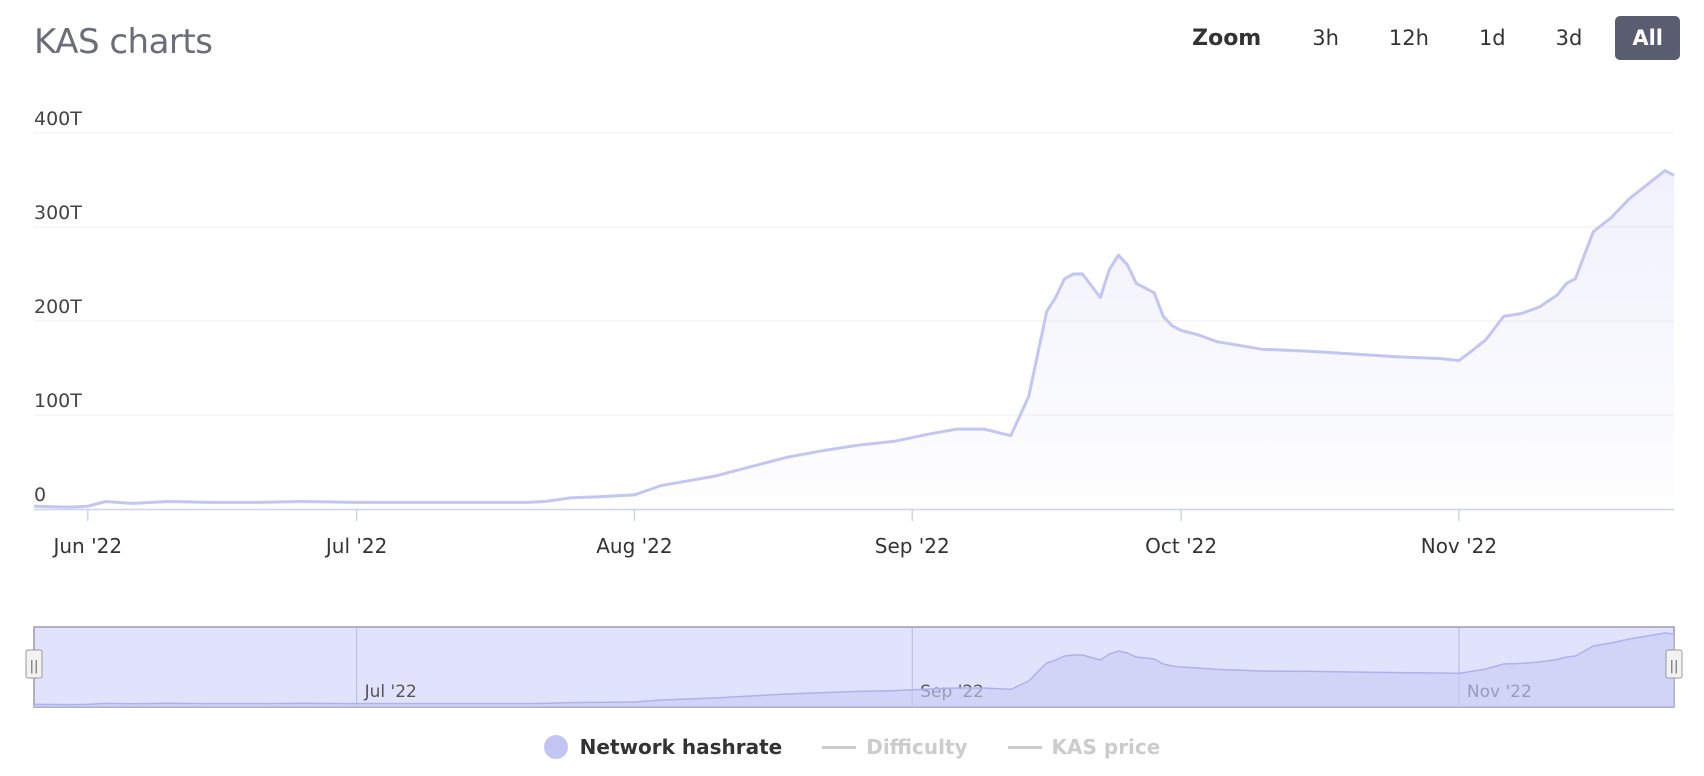 This screenshot has width=1704, height=776. Describe the element at coordinates (1459, 546) in the screenshot. I see `x-tick-label: Nov '22` at that location.